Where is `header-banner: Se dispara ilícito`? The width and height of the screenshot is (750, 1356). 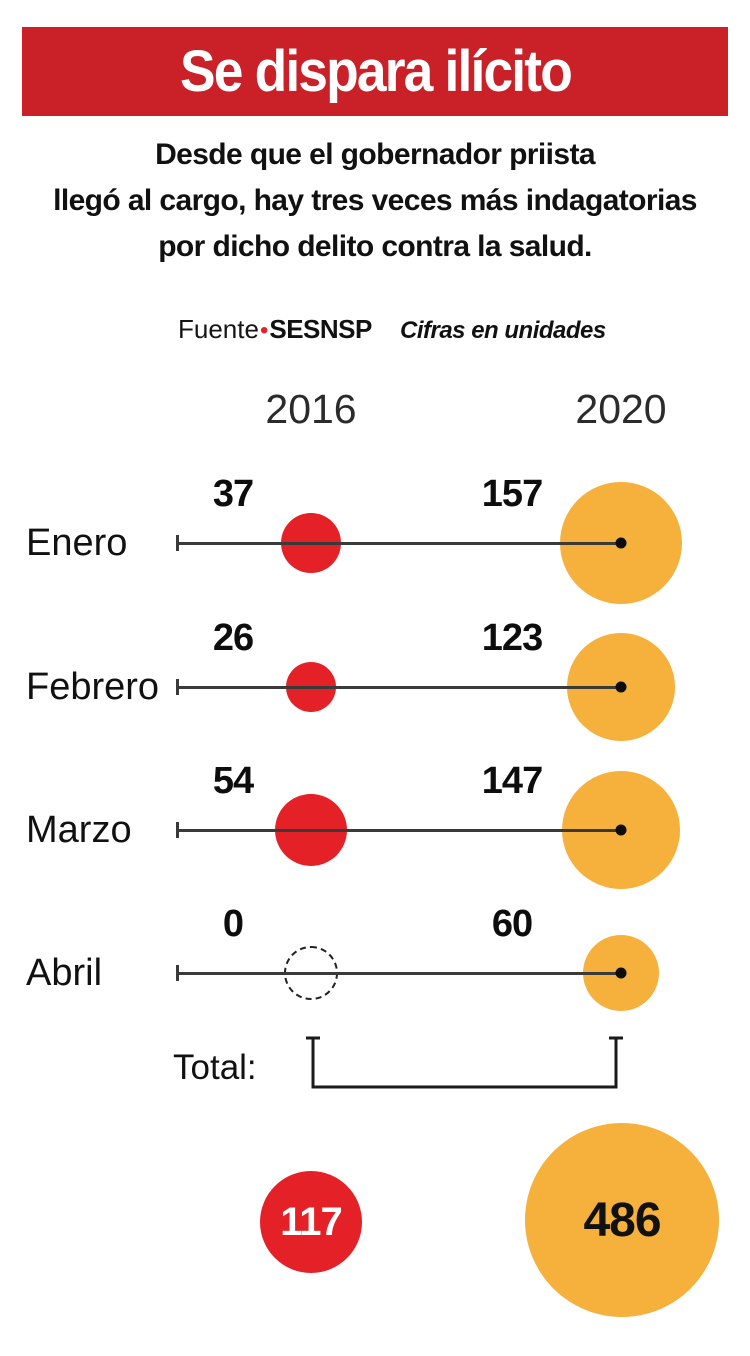 header-banner: Se dispara ilícito is located at coordinates (375, 71).